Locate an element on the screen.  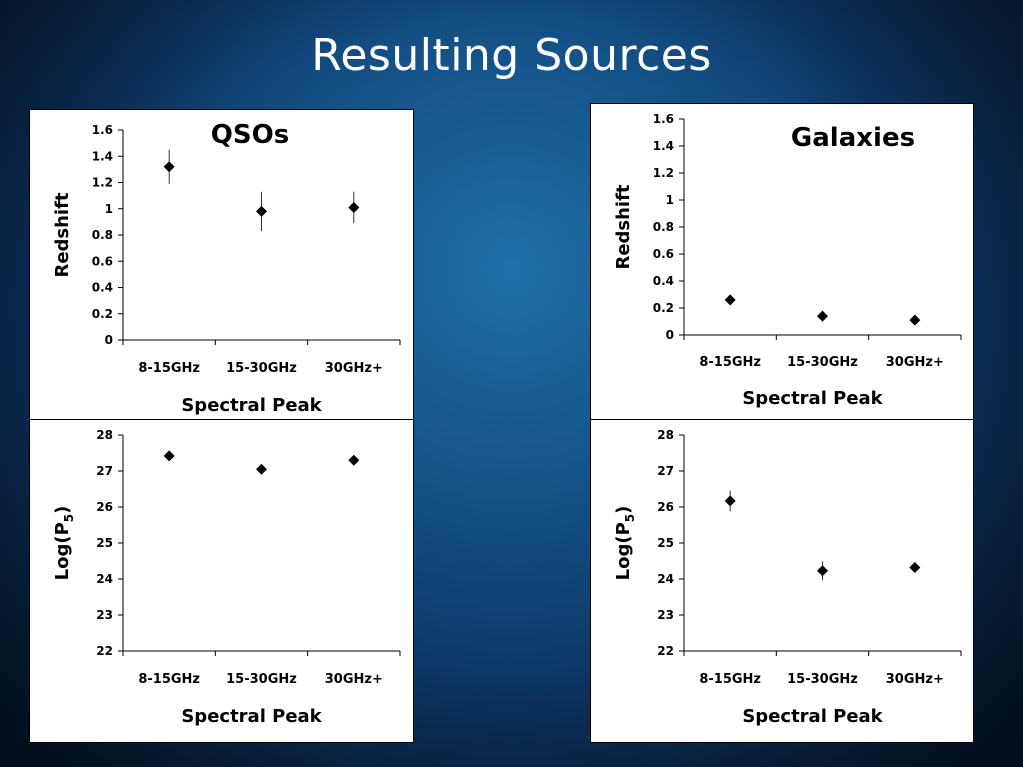
slide-title: Resulting Sources is located at coordinates (511, 55).